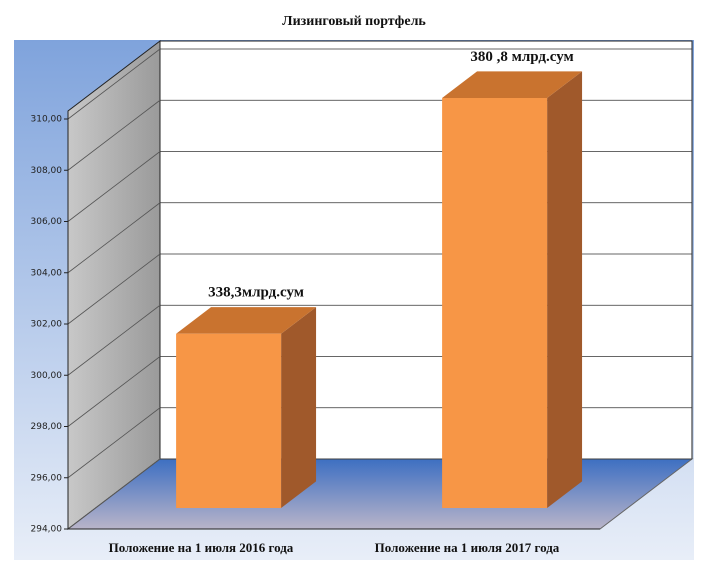 The height and width of the screenshot is (567, 708). I want to click on y-tick-label: 306,00, so click(47, 222).